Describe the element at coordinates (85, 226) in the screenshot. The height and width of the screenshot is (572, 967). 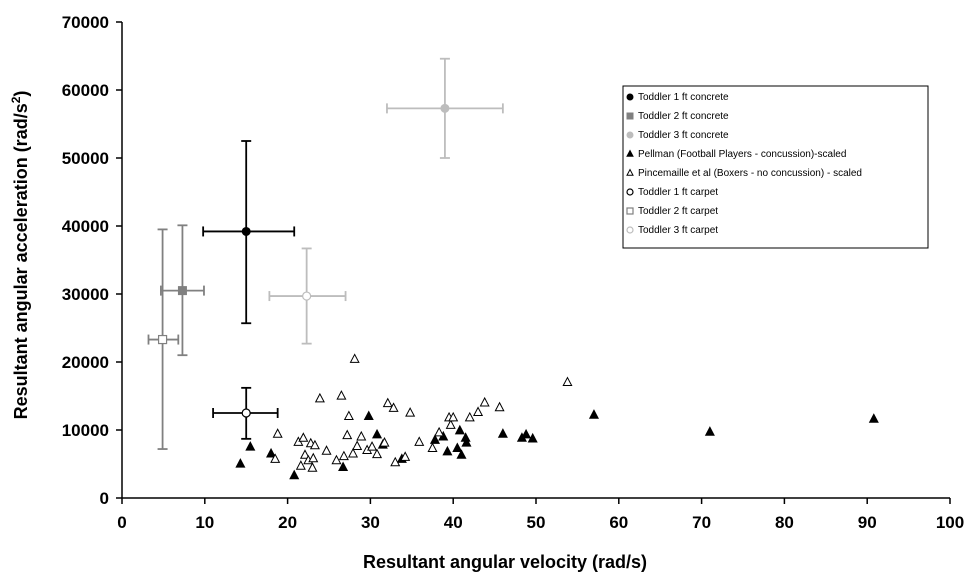
I see `y-tick-label: 40000` at that location.